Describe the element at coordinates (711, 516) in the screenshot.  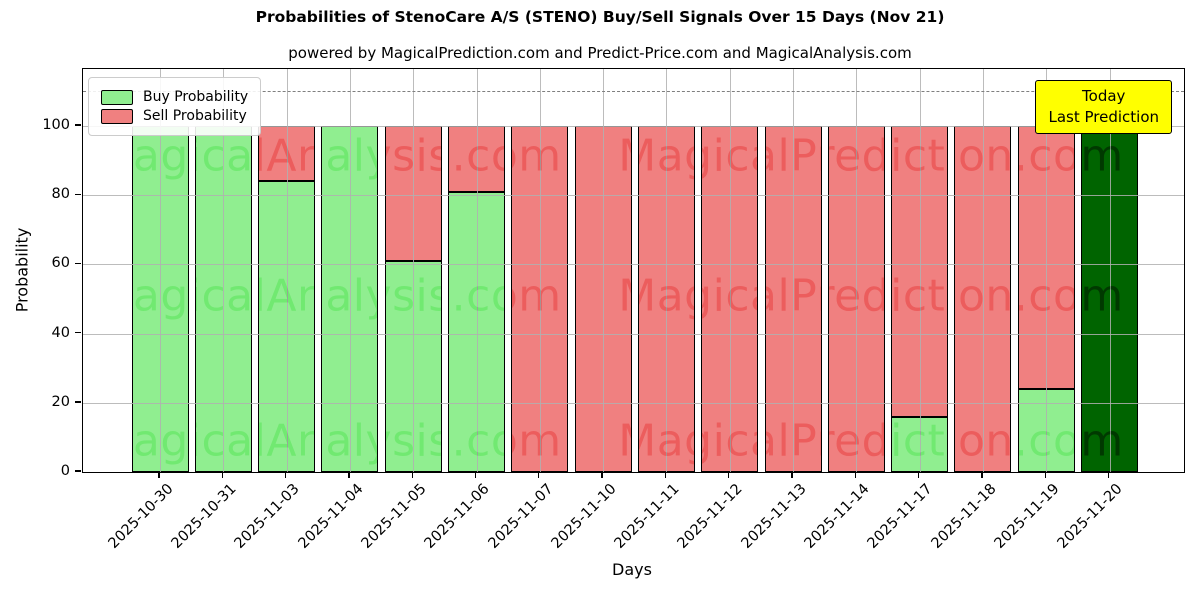
I see `x-tick-label-2025-11-12: 2025-11-12` at that location.